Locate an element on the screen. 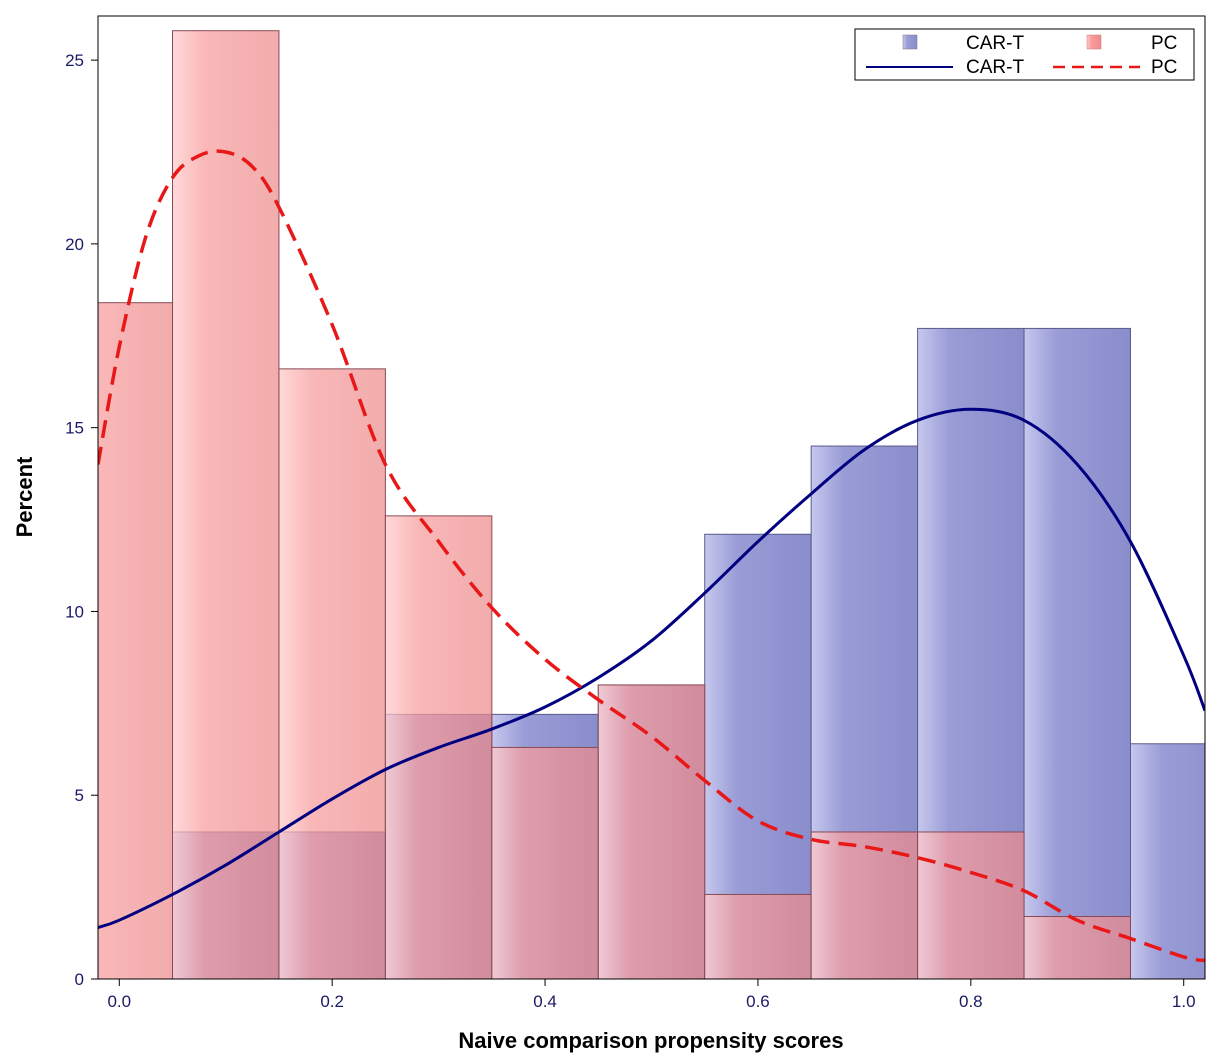 The height and width of the screenshot is (1054, 1206). x-tick-label: 1.0 is located at coordinates (1184, 1001).